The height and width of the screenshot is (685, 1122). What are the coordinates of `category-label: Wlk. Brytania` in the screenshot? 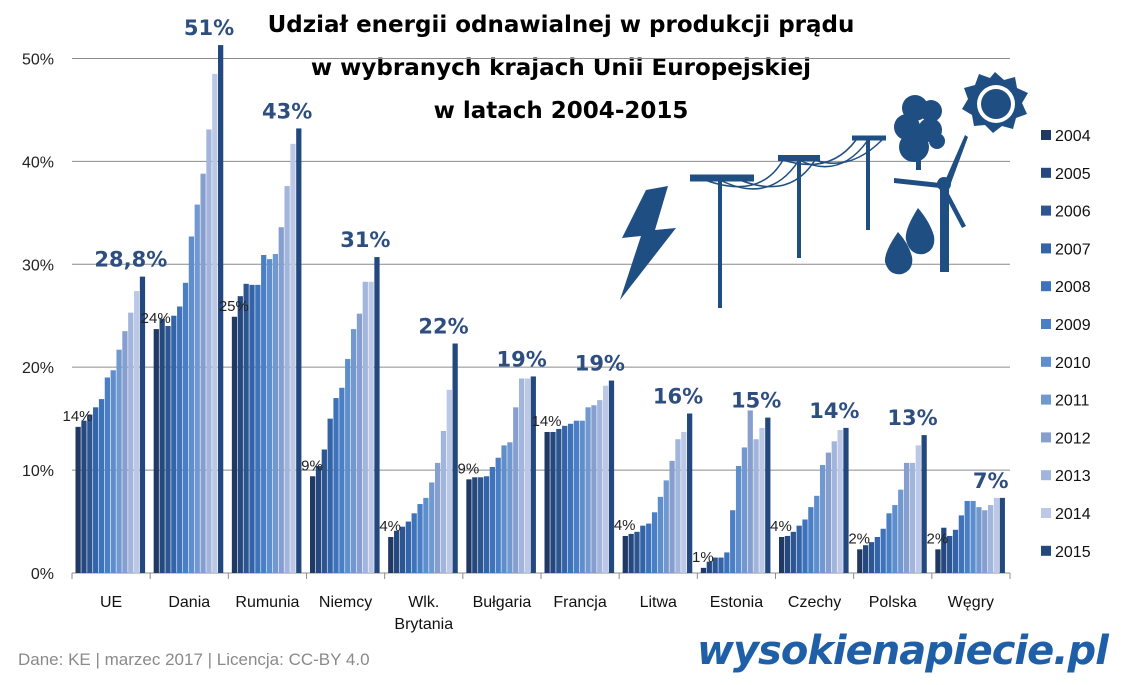 It's located at (423, 613).